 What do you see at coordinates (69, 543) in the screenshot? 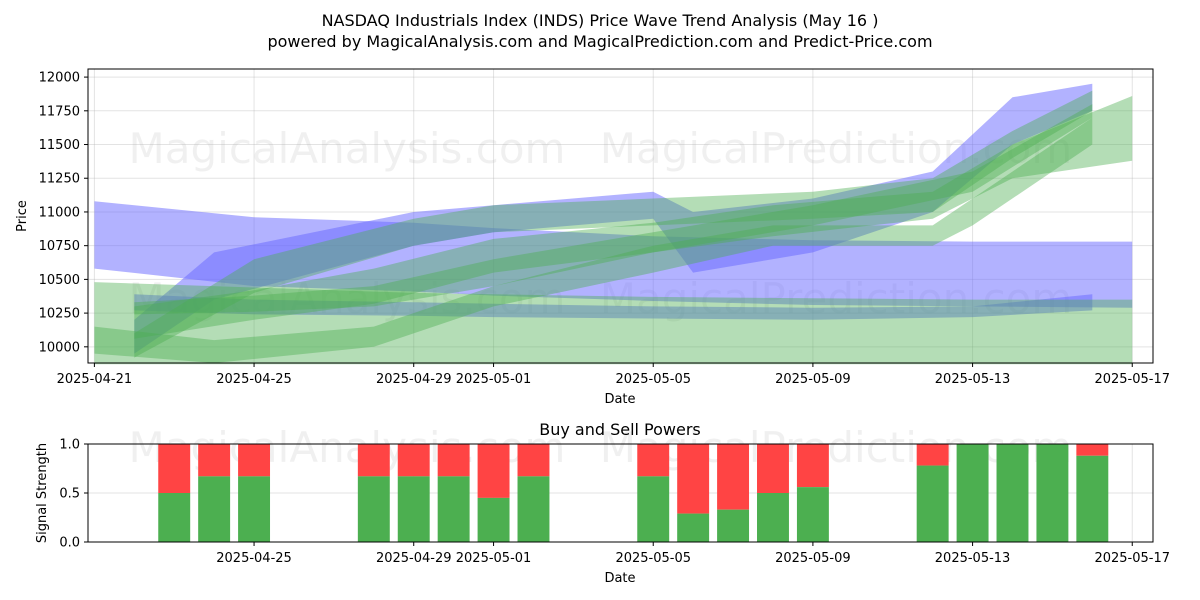
I see `y-tick-label: 0.0` at bounding box center [69, 543].